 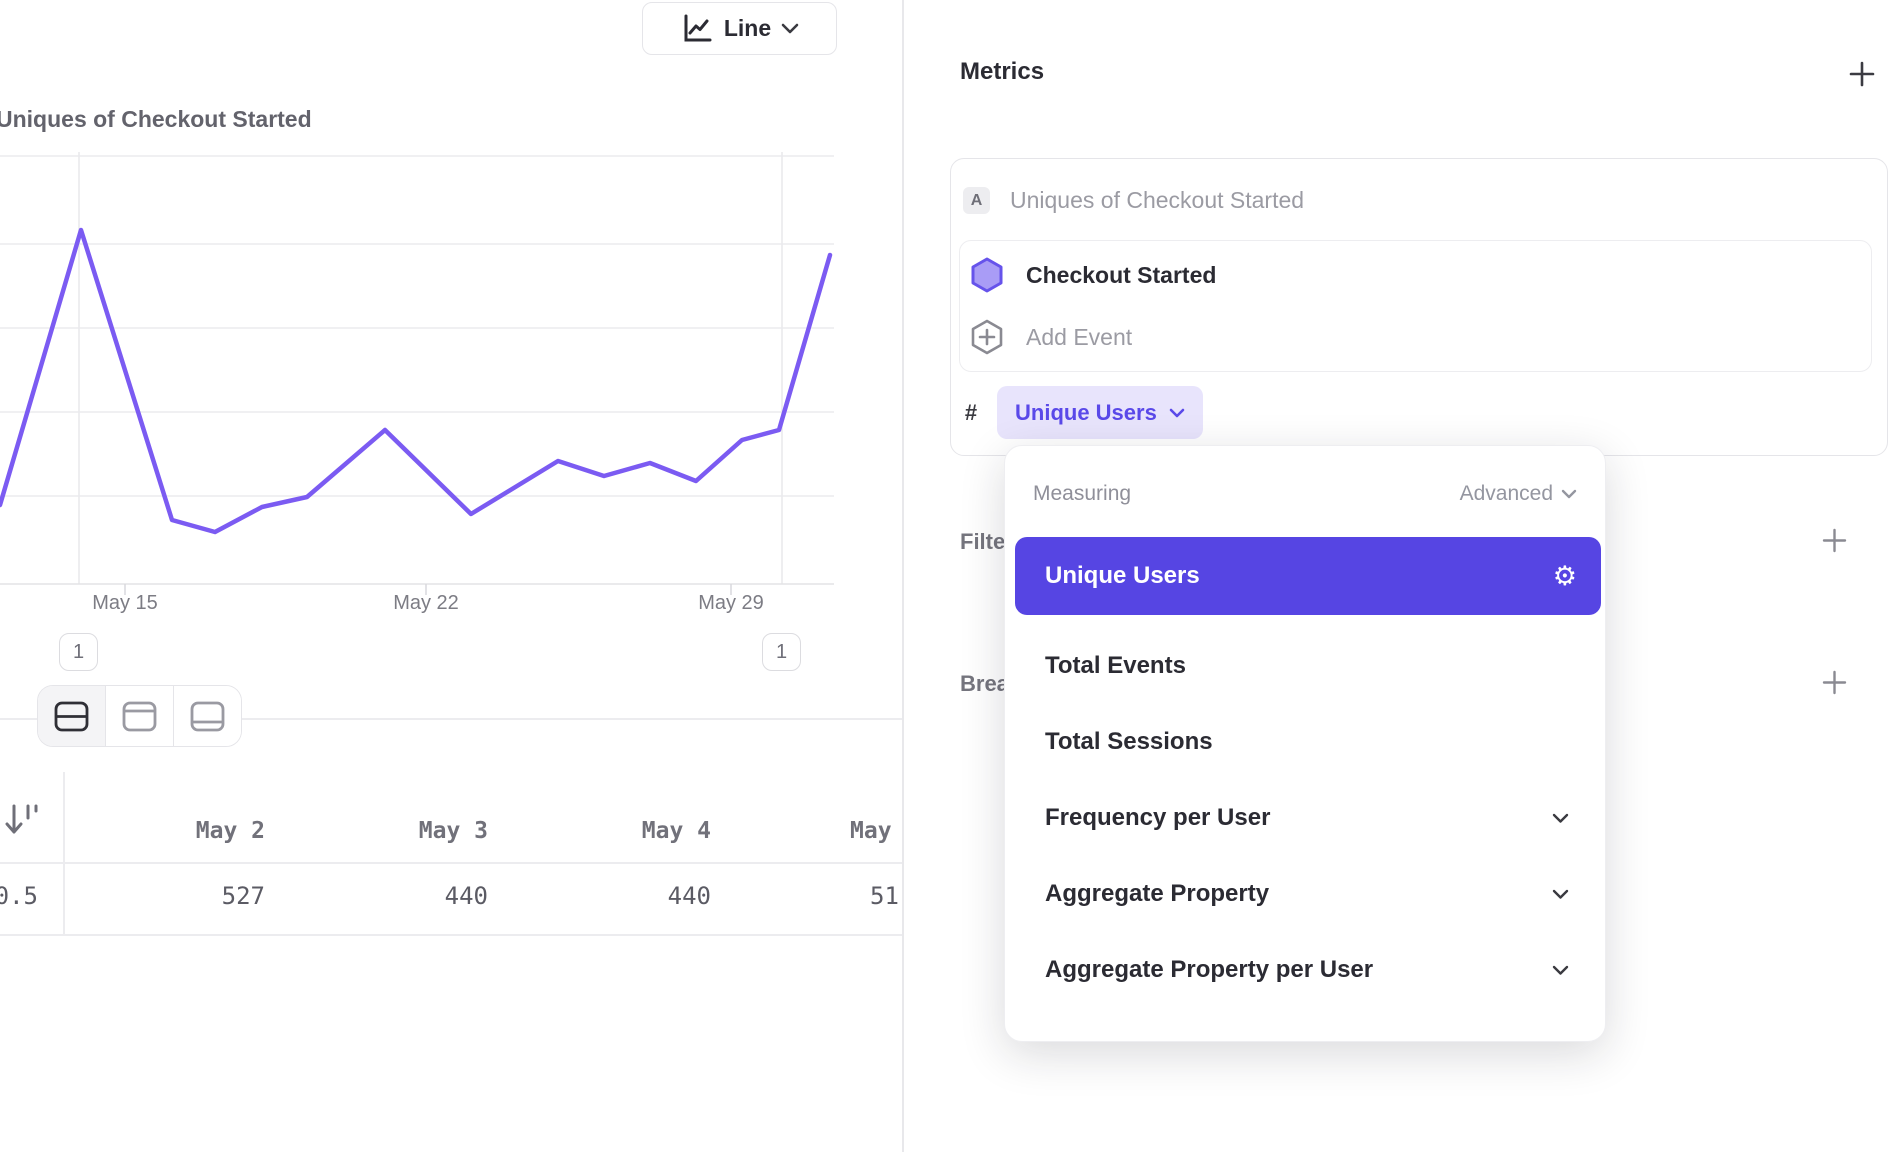 What do you see at coordinates (971, 412) in the screenshot?
I see `number-measure-icon: #` at bounding box center [971, 412].